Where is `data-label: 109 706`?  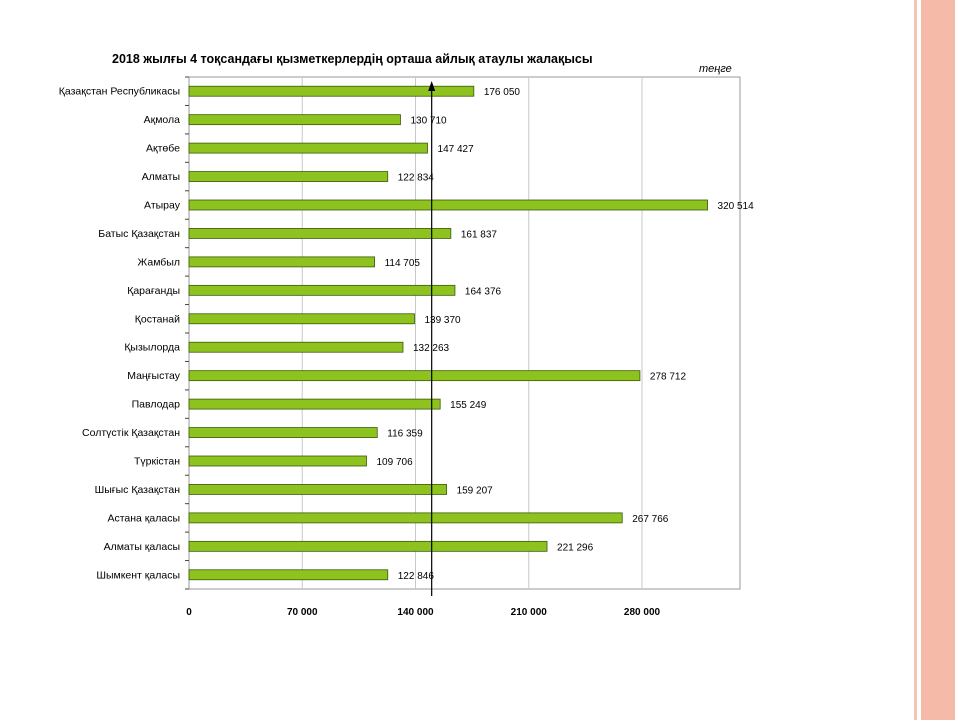 data-label: 109 706 is located at coordinates (394, 462).